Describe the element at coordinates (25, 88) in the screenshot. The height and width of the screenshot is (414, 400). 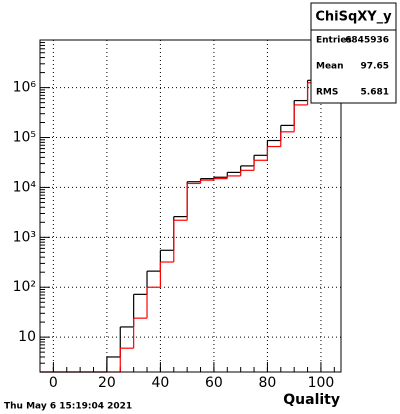
I see `y-tick-label: 10⁶` at that location.